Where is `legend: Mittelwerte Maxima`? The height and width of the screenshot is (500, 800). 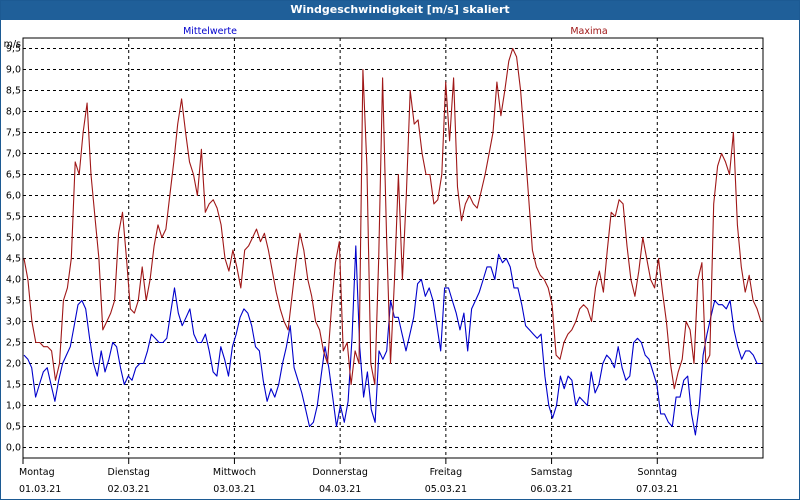 legend: Mittelwerte Maxima is located at coordinates (395, 31).